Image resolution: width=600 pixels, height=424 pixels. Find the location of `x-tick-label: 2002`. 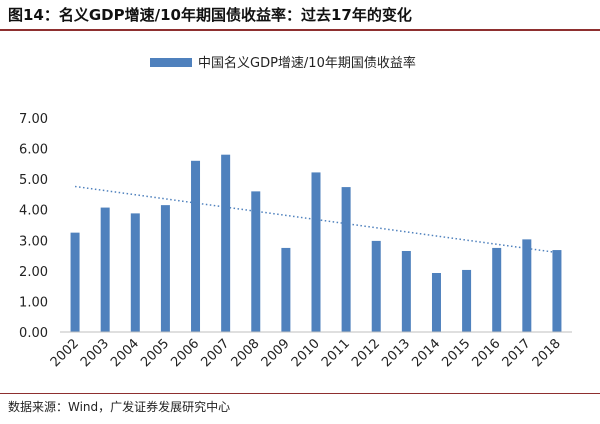

x-tick-label: 2002 is located at coordinates (65, 353).